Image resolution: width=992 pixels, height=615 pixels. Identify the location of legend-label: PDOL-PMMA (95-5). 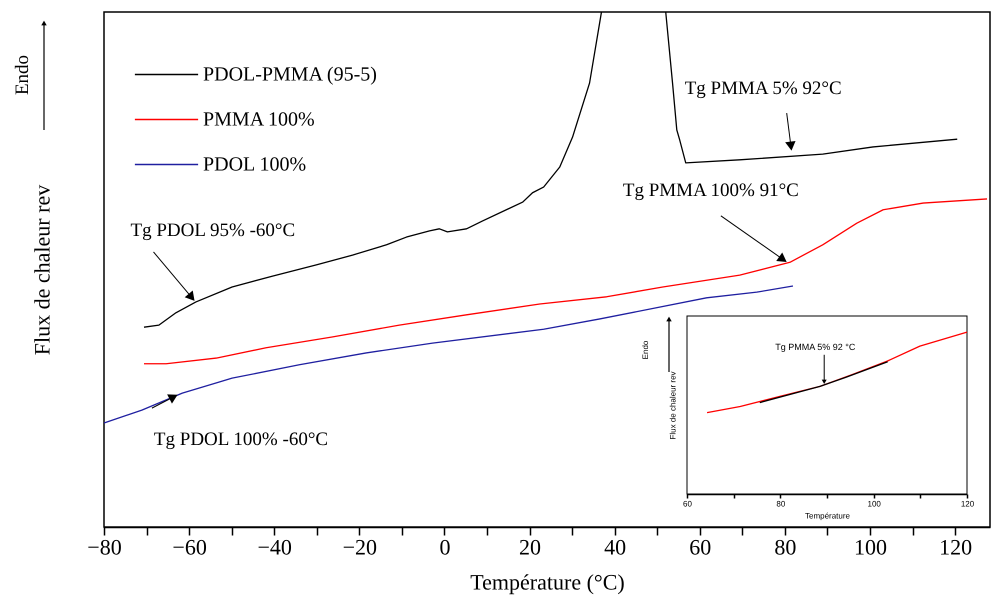
(290, 75).